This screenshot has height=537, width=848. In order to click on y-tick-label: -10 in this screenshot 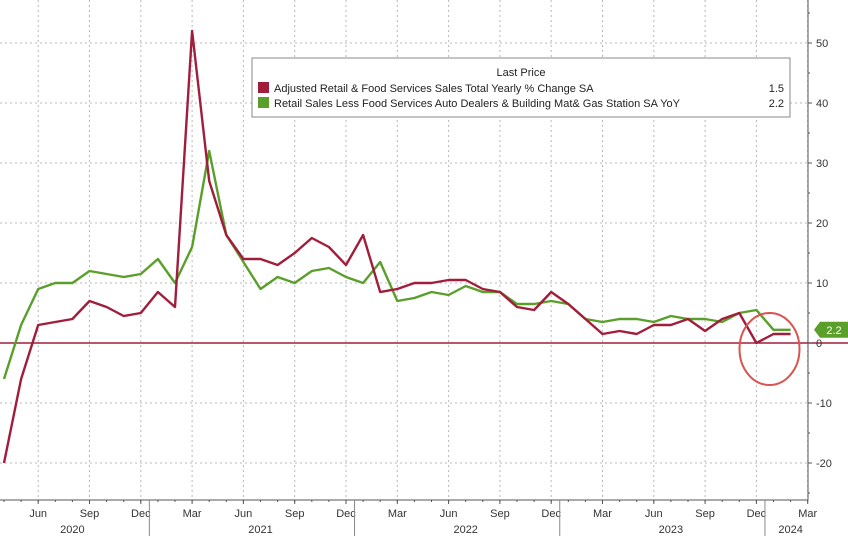, I will do `click(824, 404)`.